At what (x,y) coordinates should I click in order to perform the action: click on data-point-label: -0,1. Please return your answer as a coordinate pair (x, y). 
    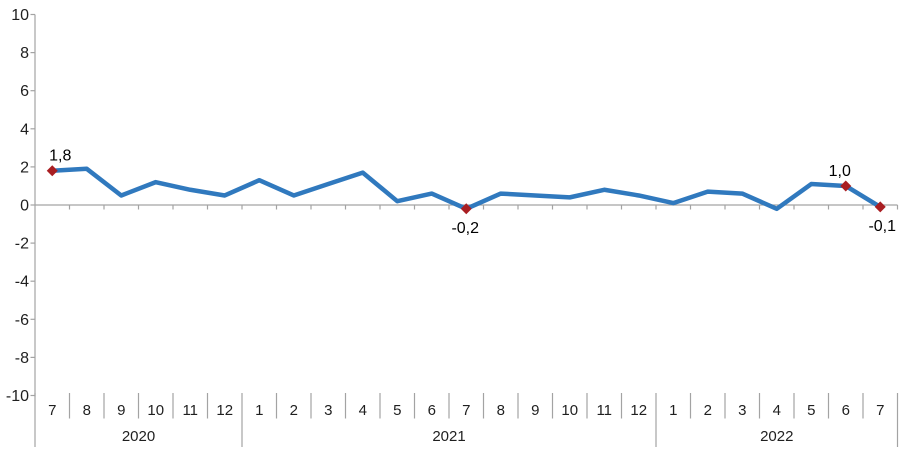
    Looking at the image, I should click on (882, 226).